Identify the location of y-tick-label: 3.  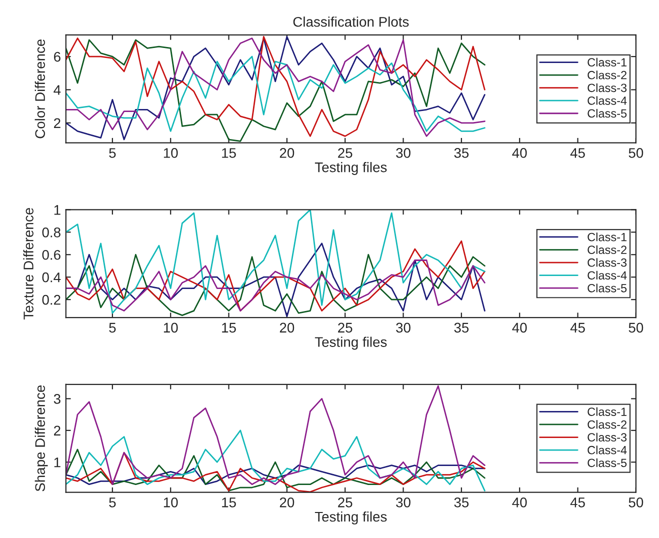
(57, 399).